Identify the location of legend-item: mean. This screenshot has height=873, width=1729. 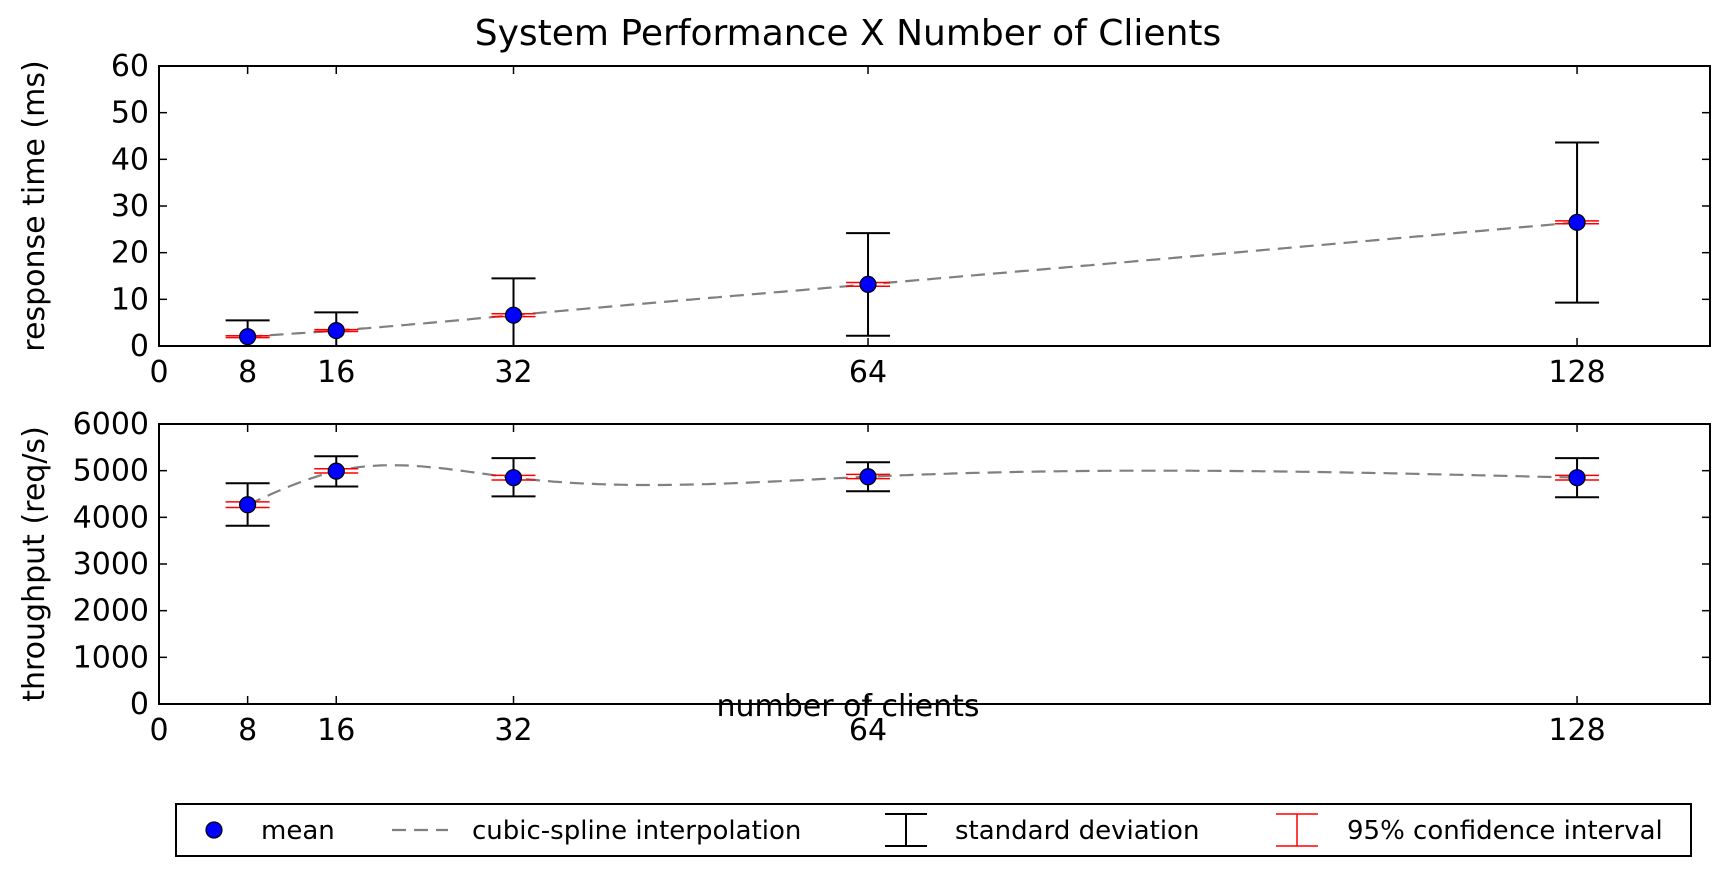
(270, 831).